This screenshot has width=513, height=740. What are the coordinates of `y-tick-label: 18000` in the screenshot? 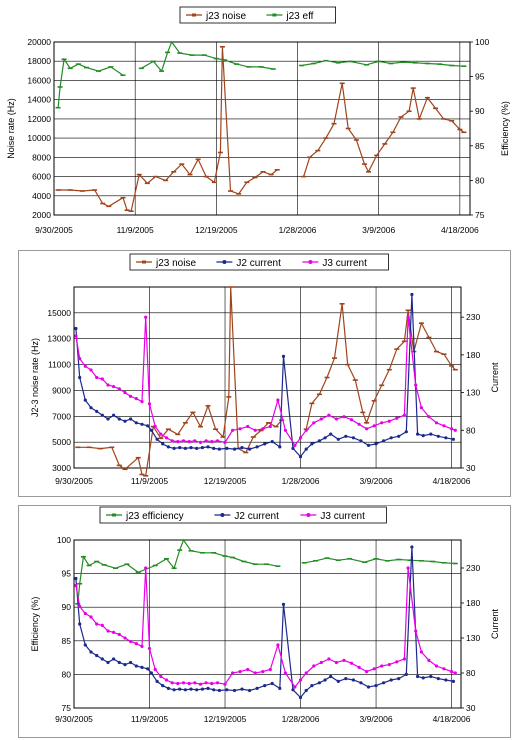 It's located at (39, 61).